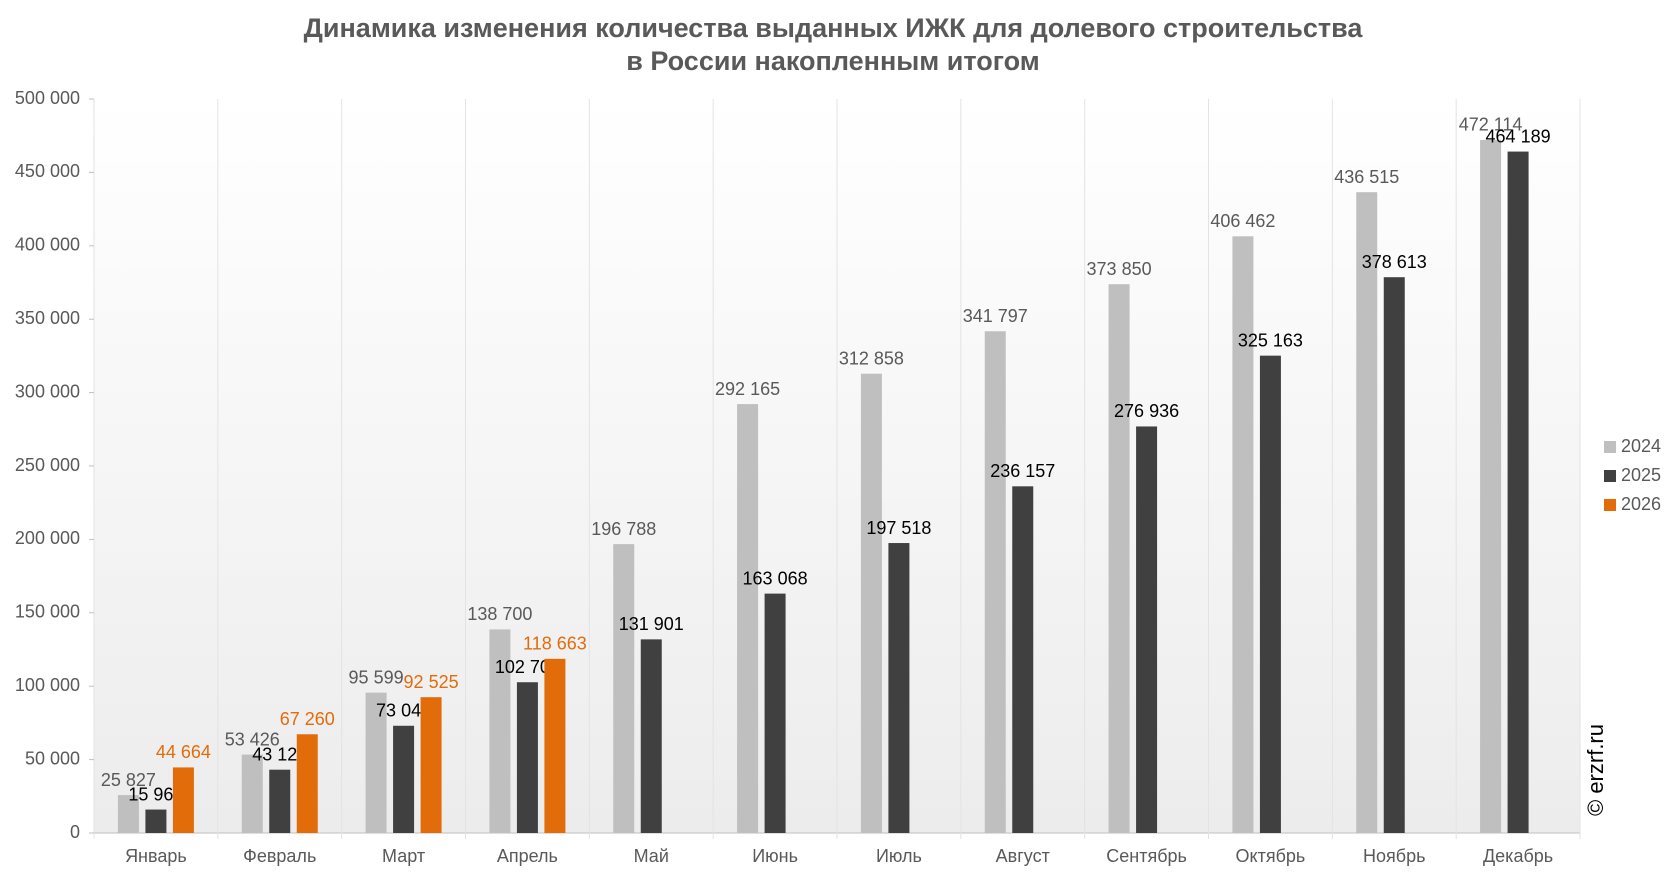  What do you see at coordinates (527, 667) in the screenshot?
I see `data-label: 102 705` at bounding box center [527, 667].